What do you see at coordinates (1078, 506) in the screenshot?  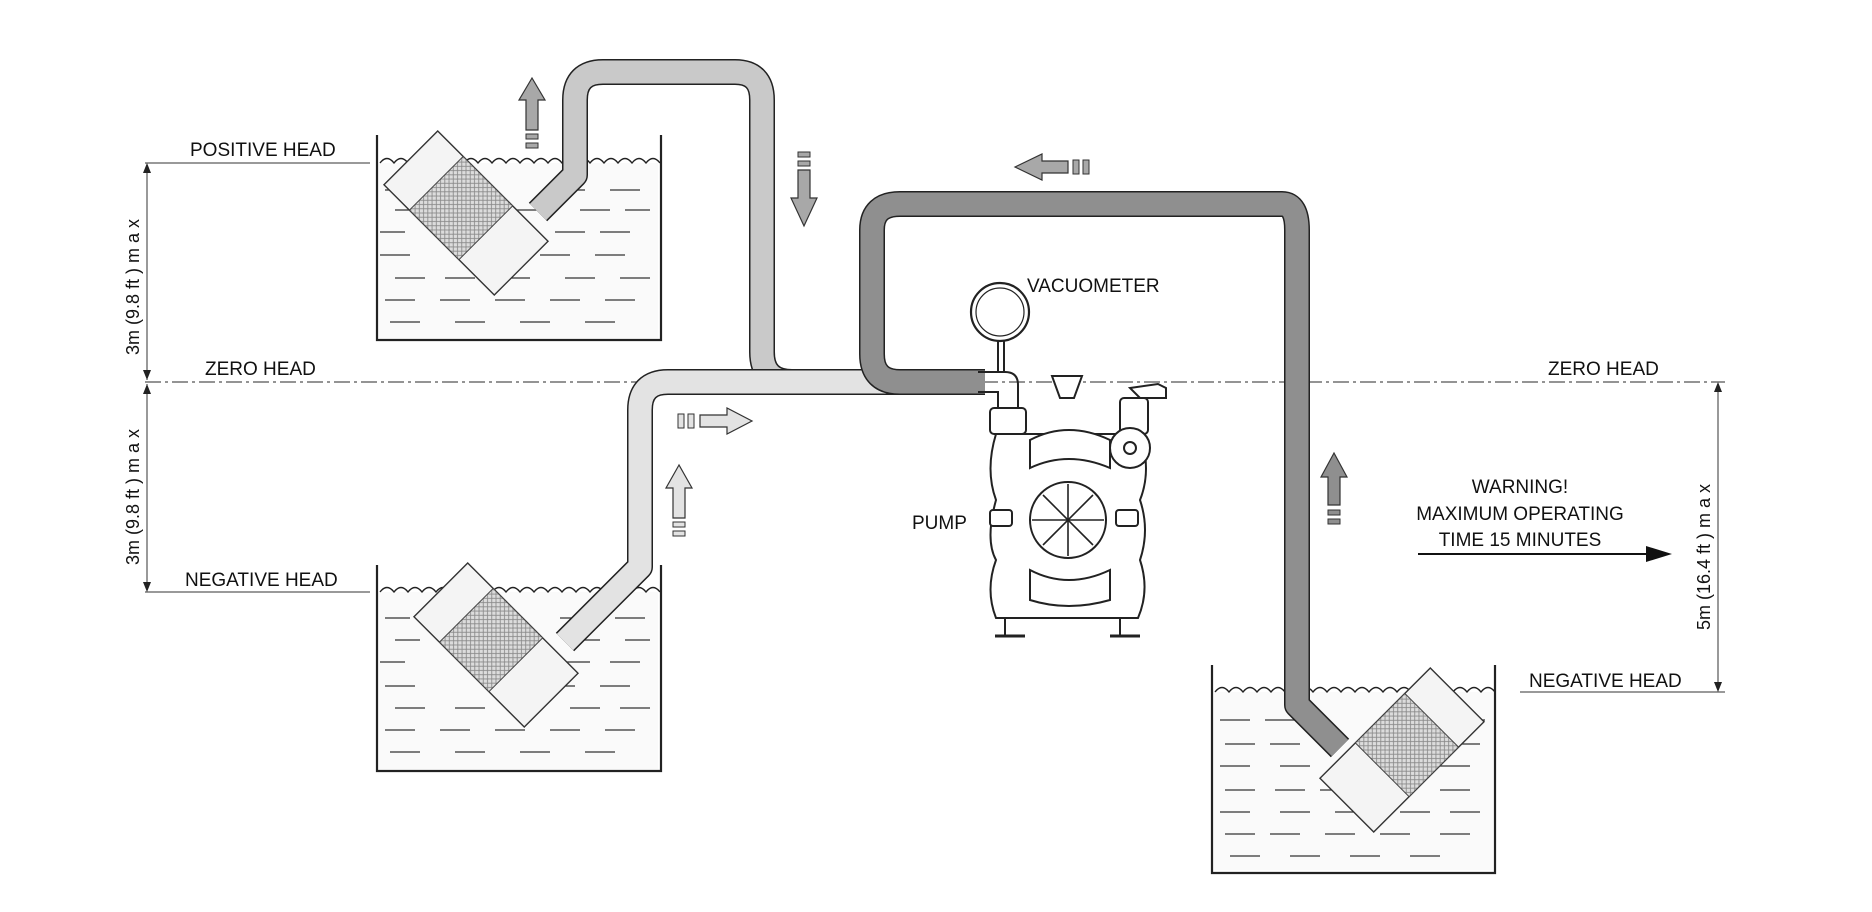 I see `pump-body` at bounding box center [1078, 506].